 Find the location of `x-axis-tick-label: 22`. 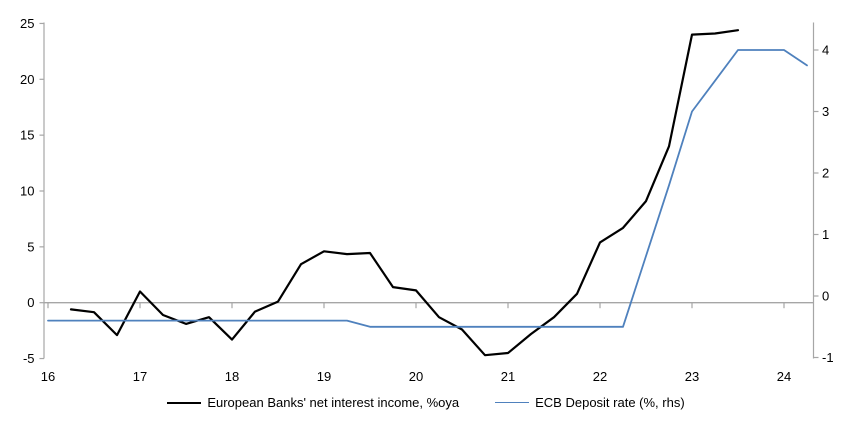

x-axis-tick-label: 22 is located at coordinates (600, 376).